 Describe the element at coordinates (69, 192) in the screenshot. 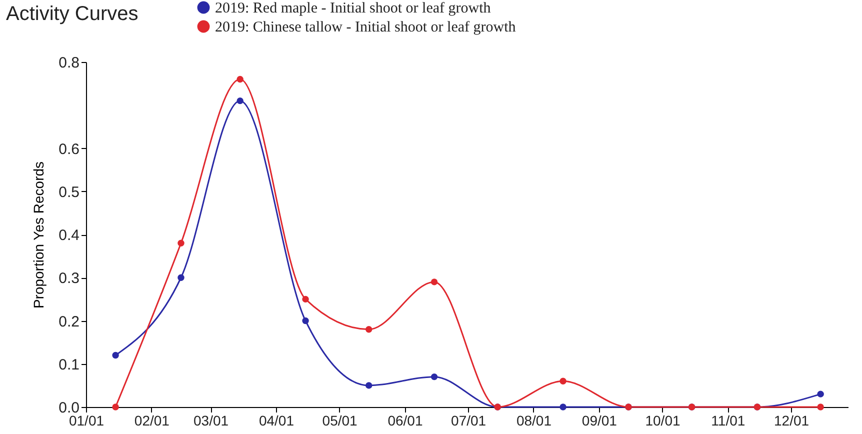

I see `y-tick-label: 0.5` at that location.